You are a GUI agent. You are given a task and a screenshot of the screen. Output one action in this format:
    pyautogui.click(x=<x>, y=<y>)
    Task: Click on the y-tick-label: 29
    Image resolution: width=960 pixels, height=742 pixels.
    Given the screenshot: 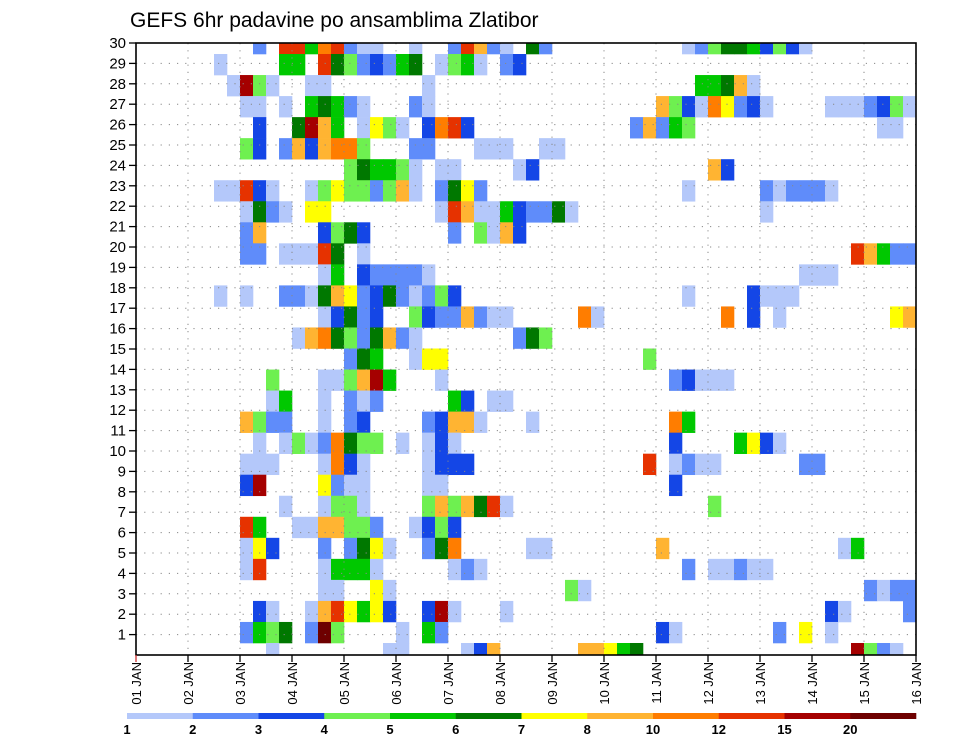 What is the action you would take?
    pyautogui.click(x=117, y=63)
    